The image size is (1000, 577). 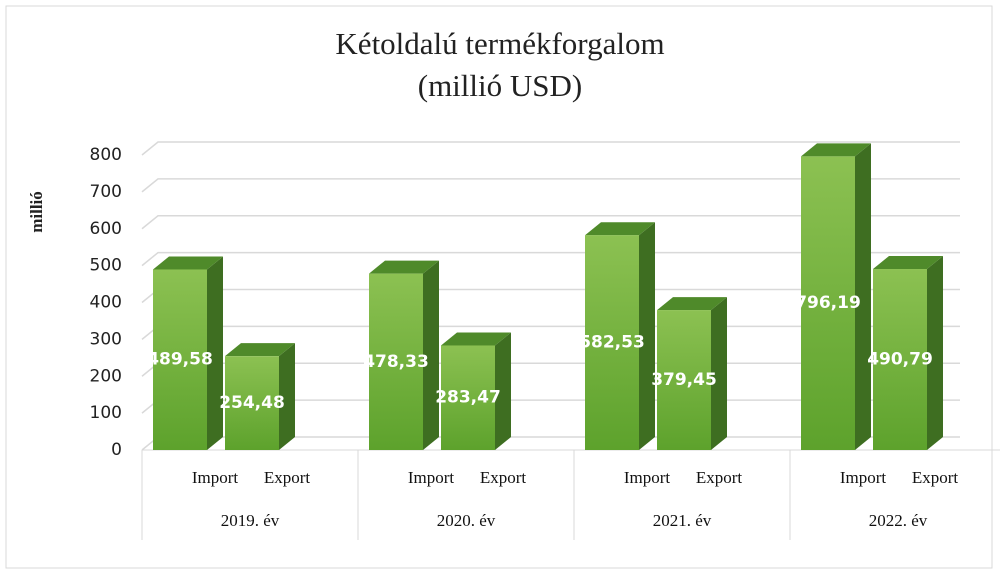 I want to click on value-label: 283,47, so click(x=468, y=398).